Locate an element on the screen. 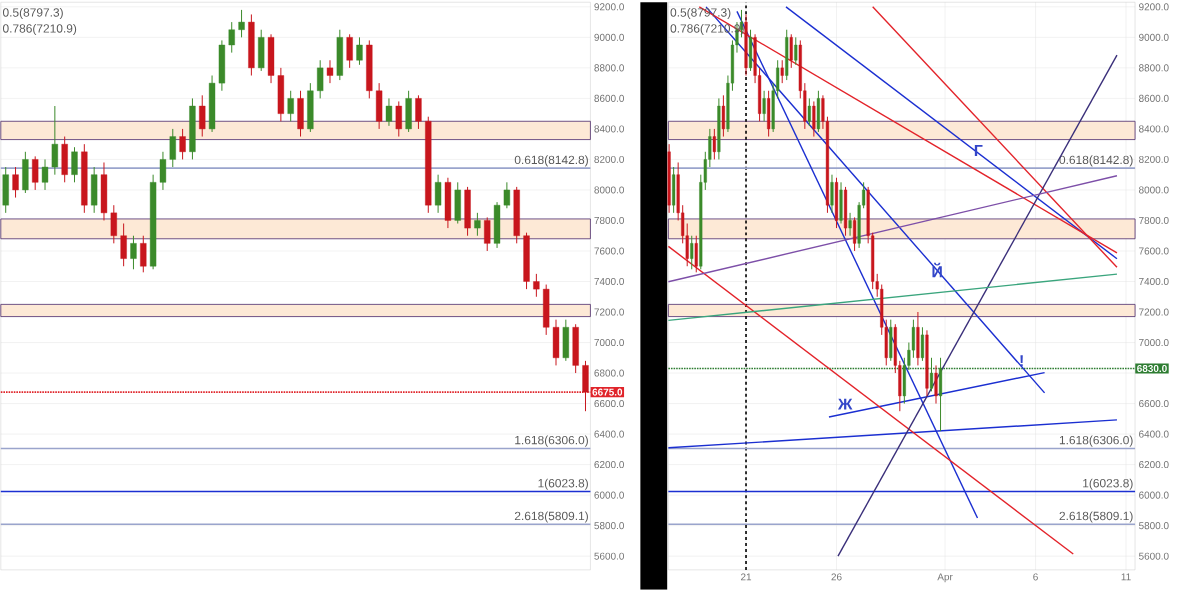 The width and height of the screenshot is (1183, 590). x-tick-label: 11 is located at coordinates (1126, 577).